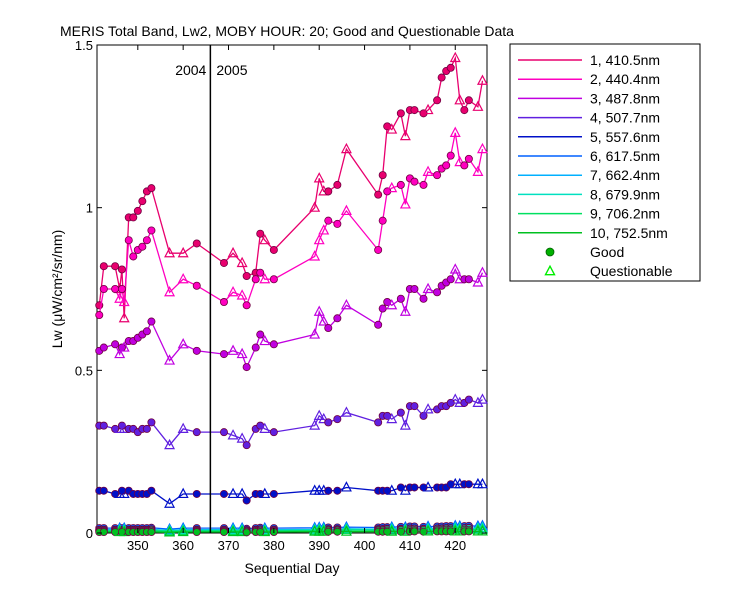  Describe the element at coordinates (625, 137) in the screenshot. I see `legend-label: 5, 557.6nm` at that location.